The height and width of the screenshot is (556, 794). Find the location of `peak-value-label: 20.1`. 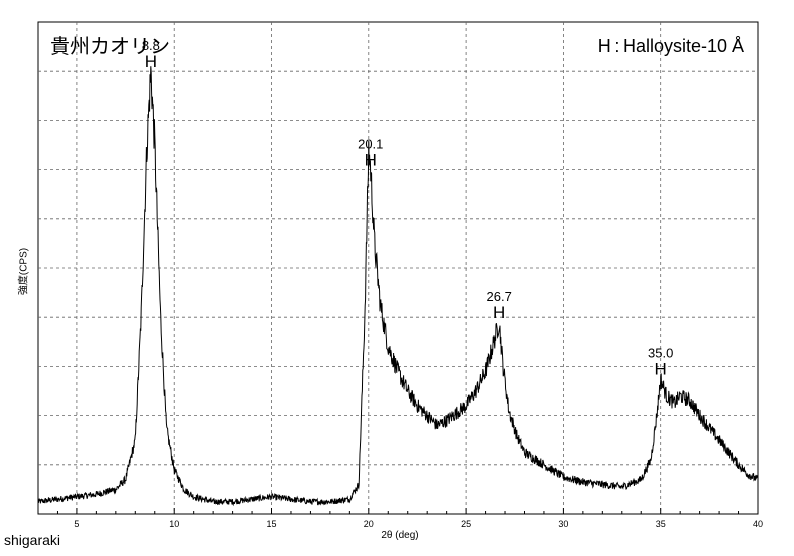

peak-value-label: 20.1 is located at coordinates (370, 144).